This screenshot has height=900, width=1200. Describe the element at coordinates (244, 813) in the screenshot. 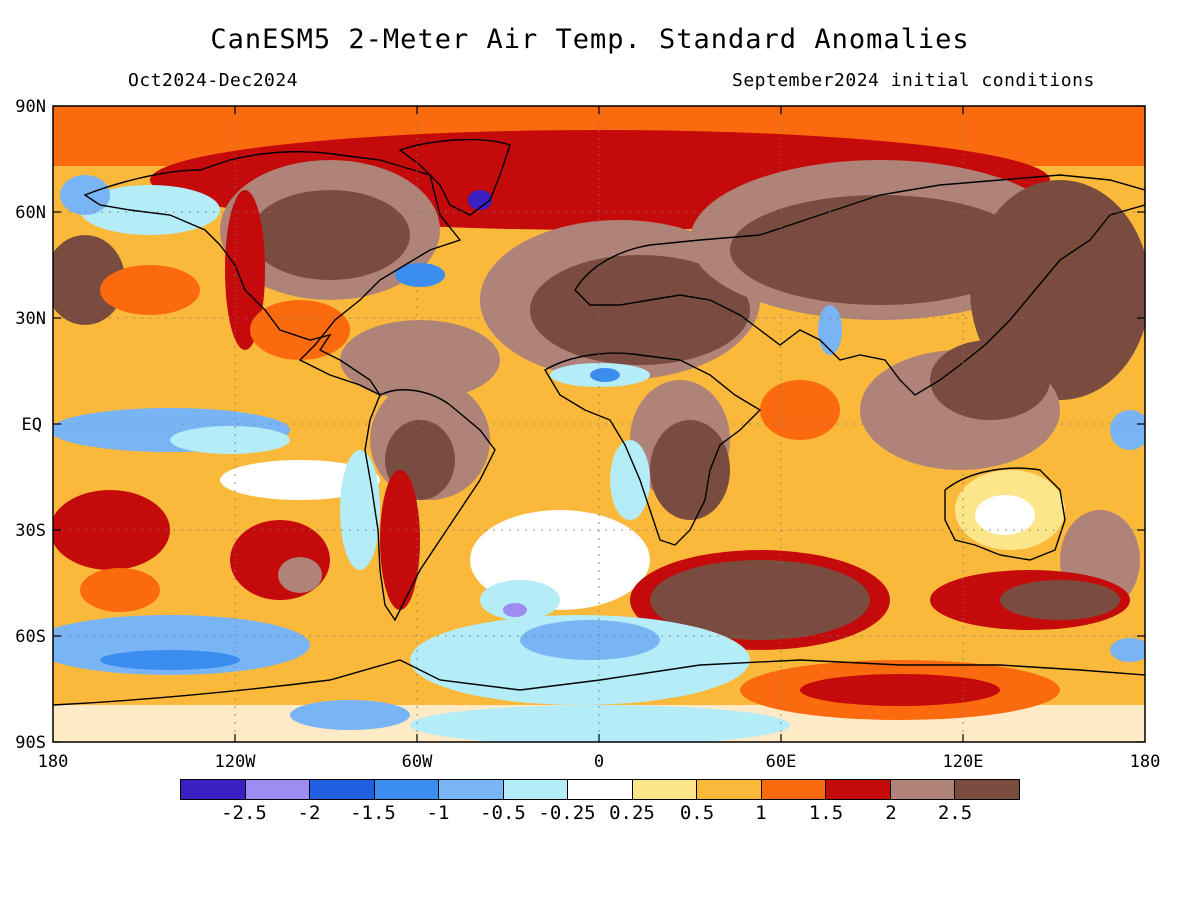

I see `colorbar-label: -2.5` at that location.